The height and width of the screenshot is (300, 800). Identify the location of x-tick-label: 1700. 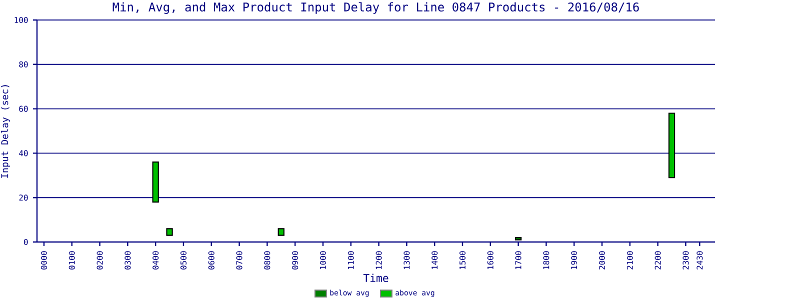
(518, 260).